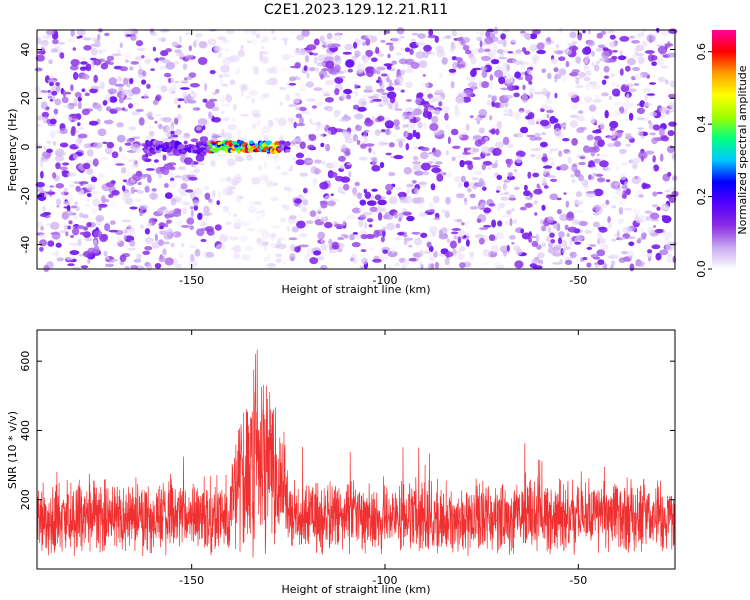 The image size is (750, 600). Describe the element at coordinates (701, 197) in the screenshot. I see `colorbar-tick-label: 0.2` at that location.